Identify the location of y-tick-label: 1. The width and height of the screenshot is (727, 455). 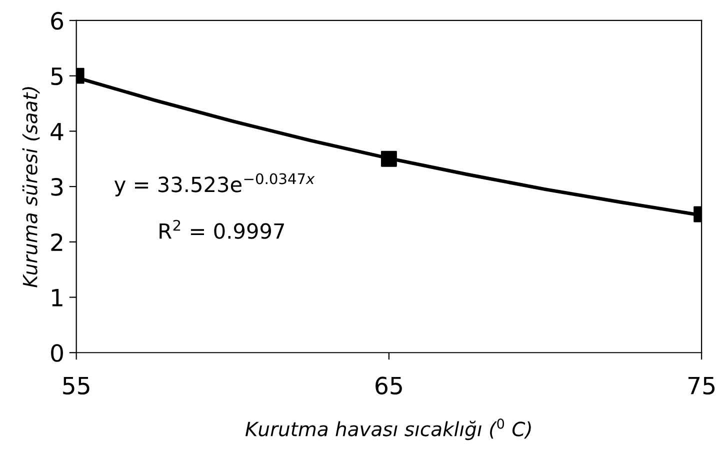
(57, 297).